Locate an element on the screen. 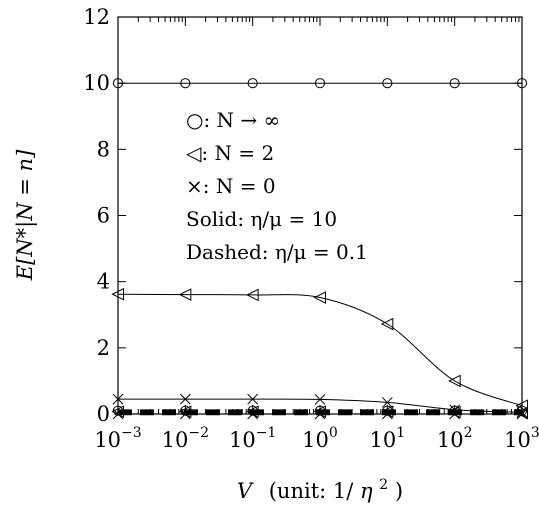 The height and width of the screenshot is (519, 539). x-tick-label-exp: 1 is located at coordinates (400, 433).